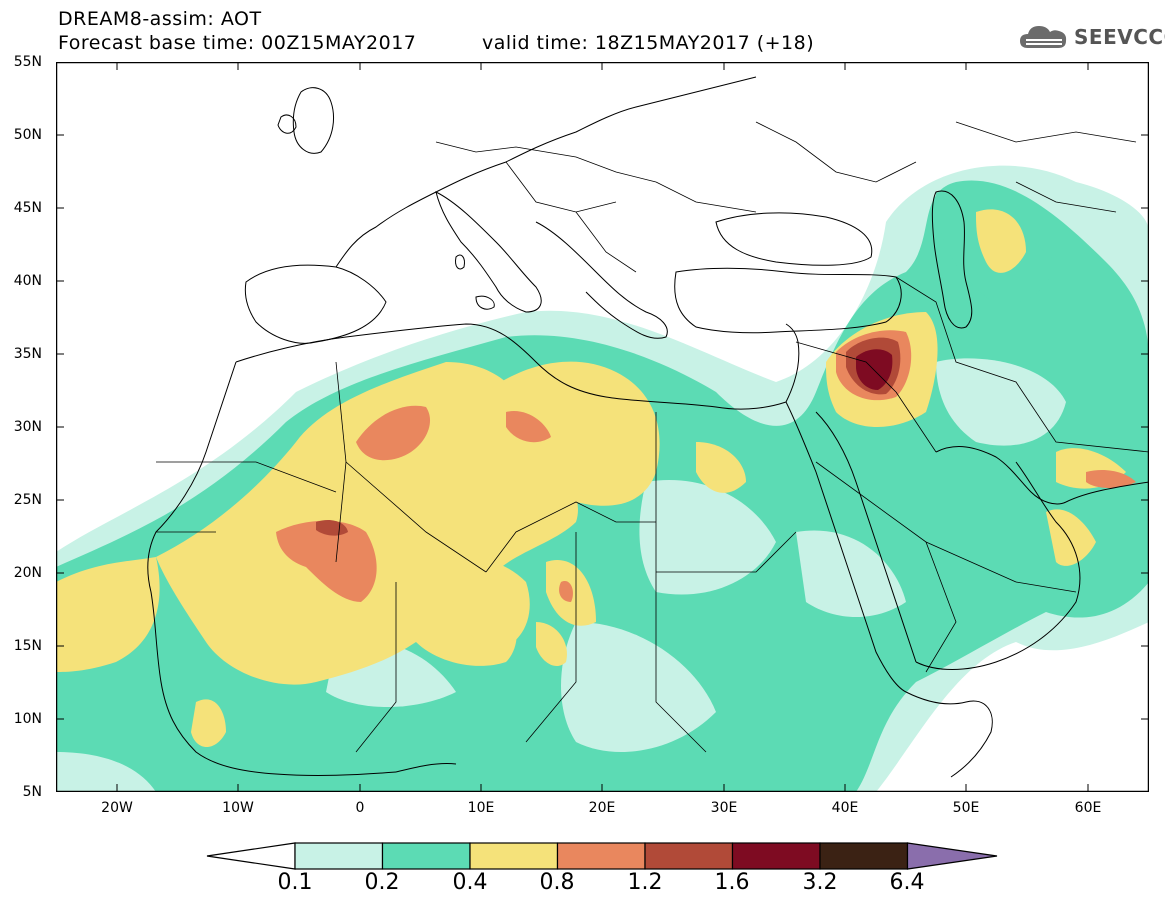 The image size is (1165, 905). I want to click on lon-label-20w: 20W, so click(117, 808).